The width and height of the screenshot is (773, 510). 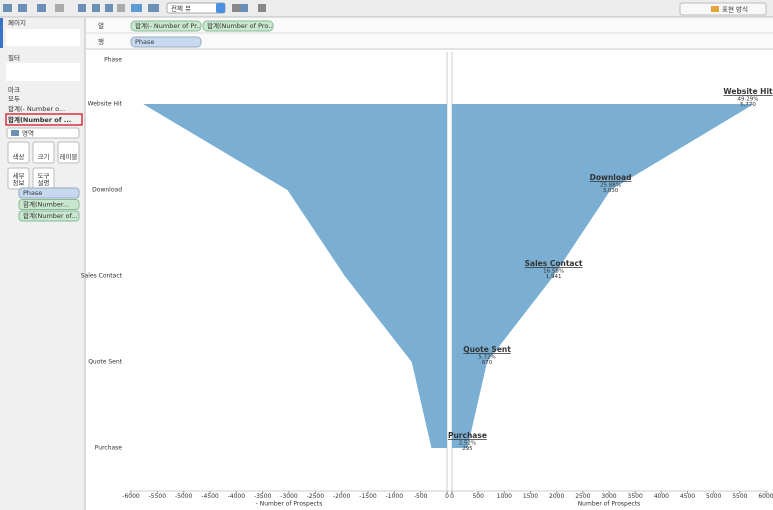 I want to click on x-tick-label: 5500, so click(x=739, y=496).